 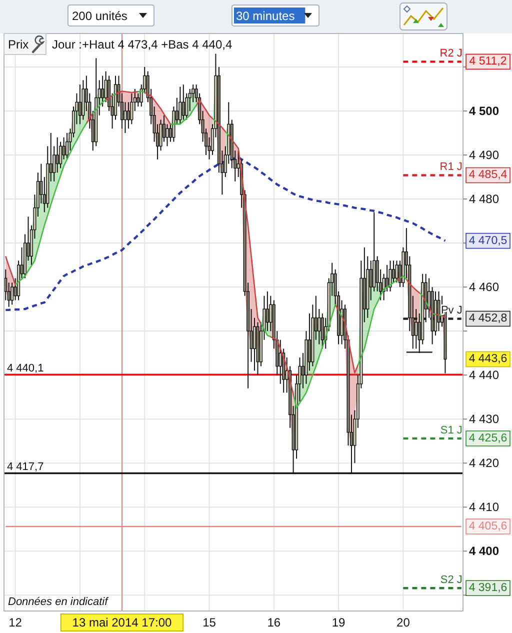 I want to click on y-tick-label: 4 490, so click(x=484, y=155).